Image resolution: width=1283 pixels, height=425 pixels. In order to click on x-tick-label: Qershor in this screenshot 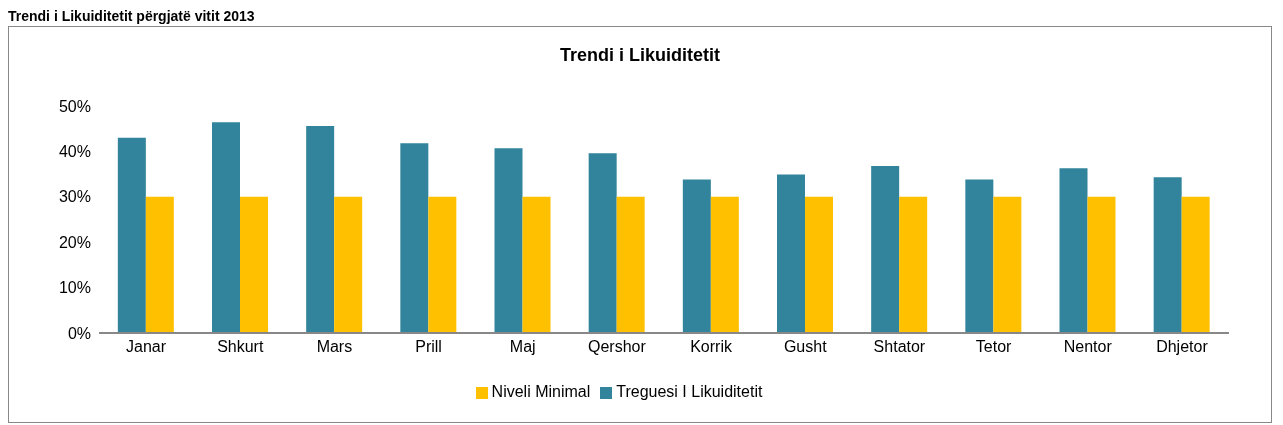, I will do `click(617, 347)`.